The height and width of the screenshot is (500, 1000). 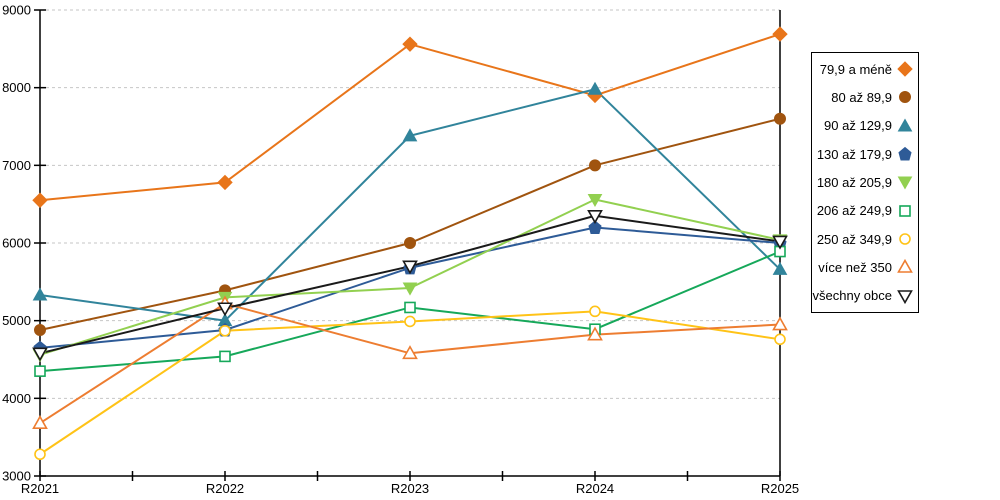 I want to click on x-axis-label: R2023, so click(x=410, y=488).